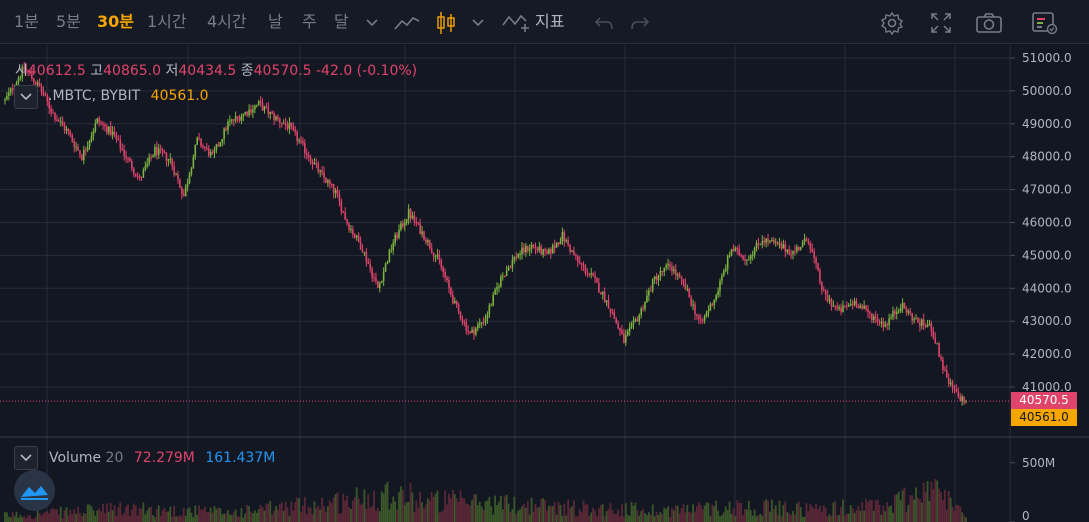 This screenshot has width=1089, height=522. I want to click on volume-label: Volume, so click(75, 458).